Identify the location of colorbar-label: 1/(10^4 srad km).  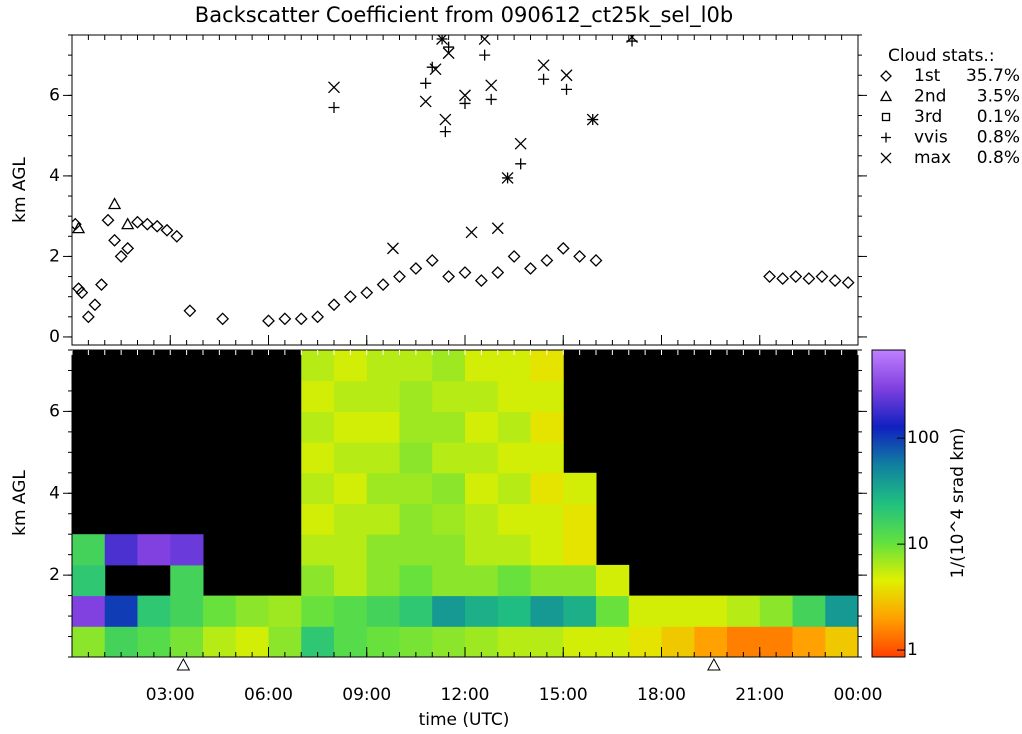
(958, 503).